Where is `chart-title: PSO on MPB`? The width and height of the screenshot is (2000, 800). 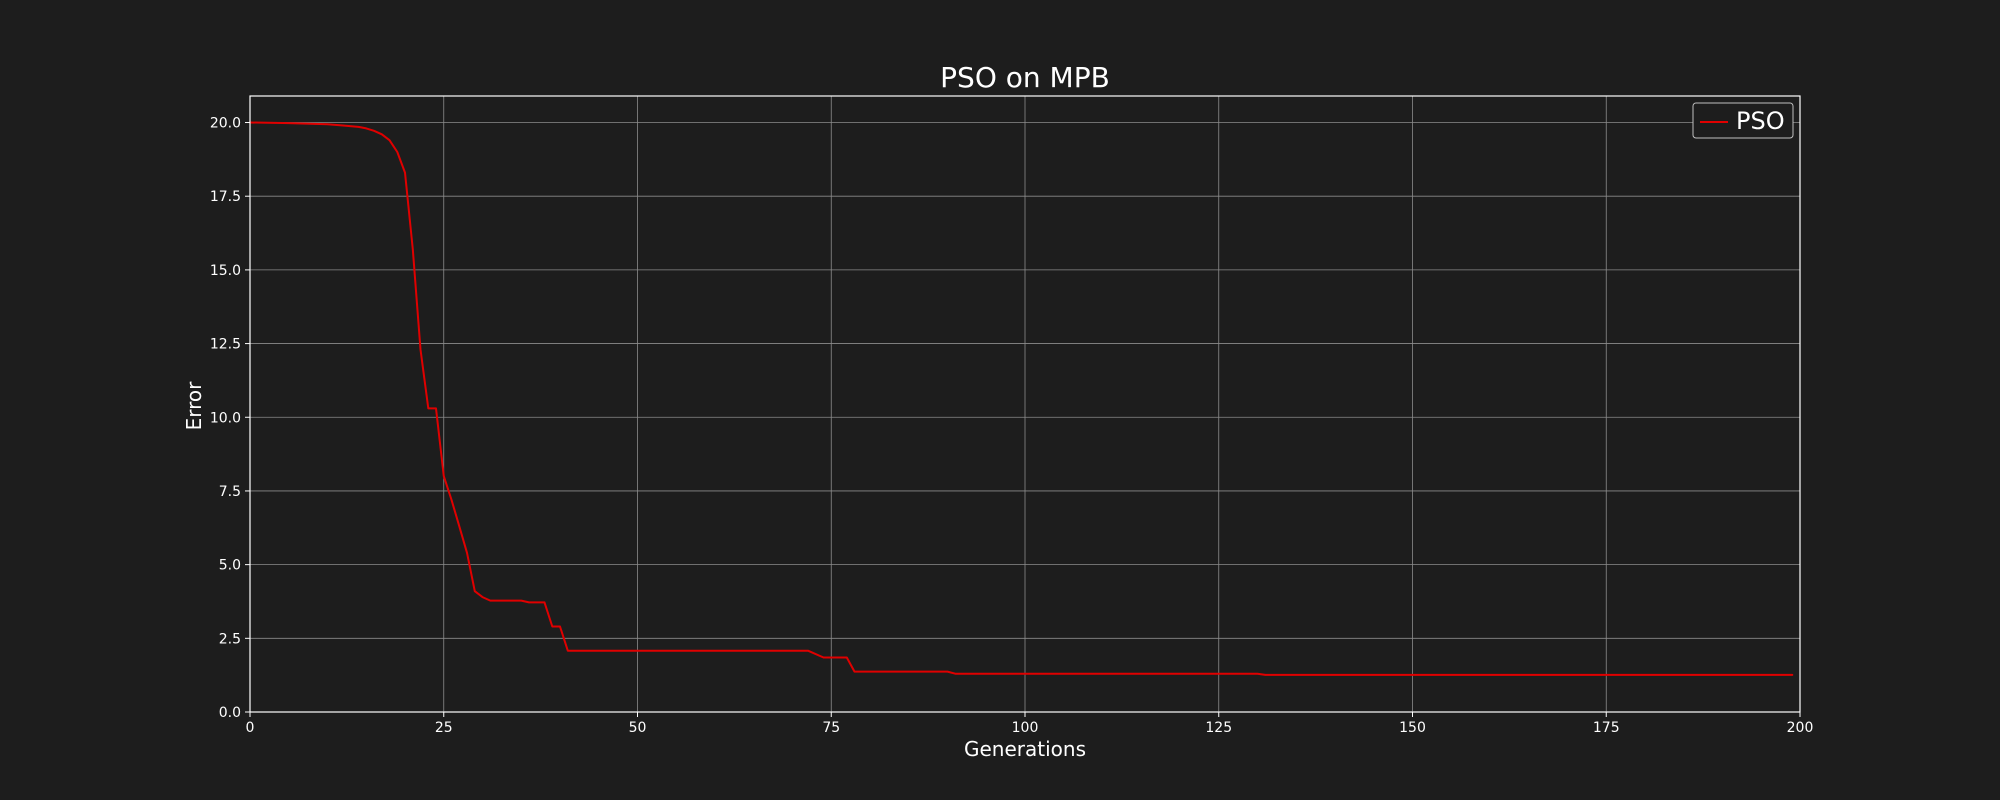 chart-title: PSO on MPB is located at coordinates (1025, 77).